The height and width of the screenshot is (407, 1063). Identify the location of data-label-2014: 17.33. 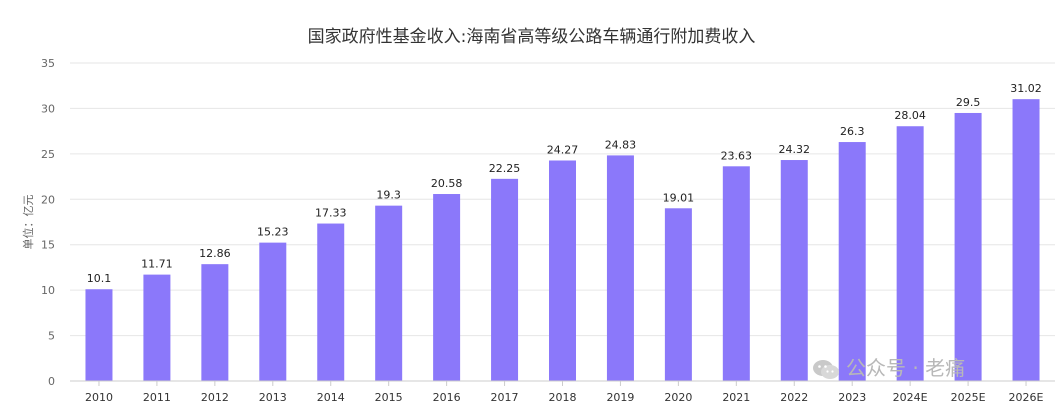
(331, 213).